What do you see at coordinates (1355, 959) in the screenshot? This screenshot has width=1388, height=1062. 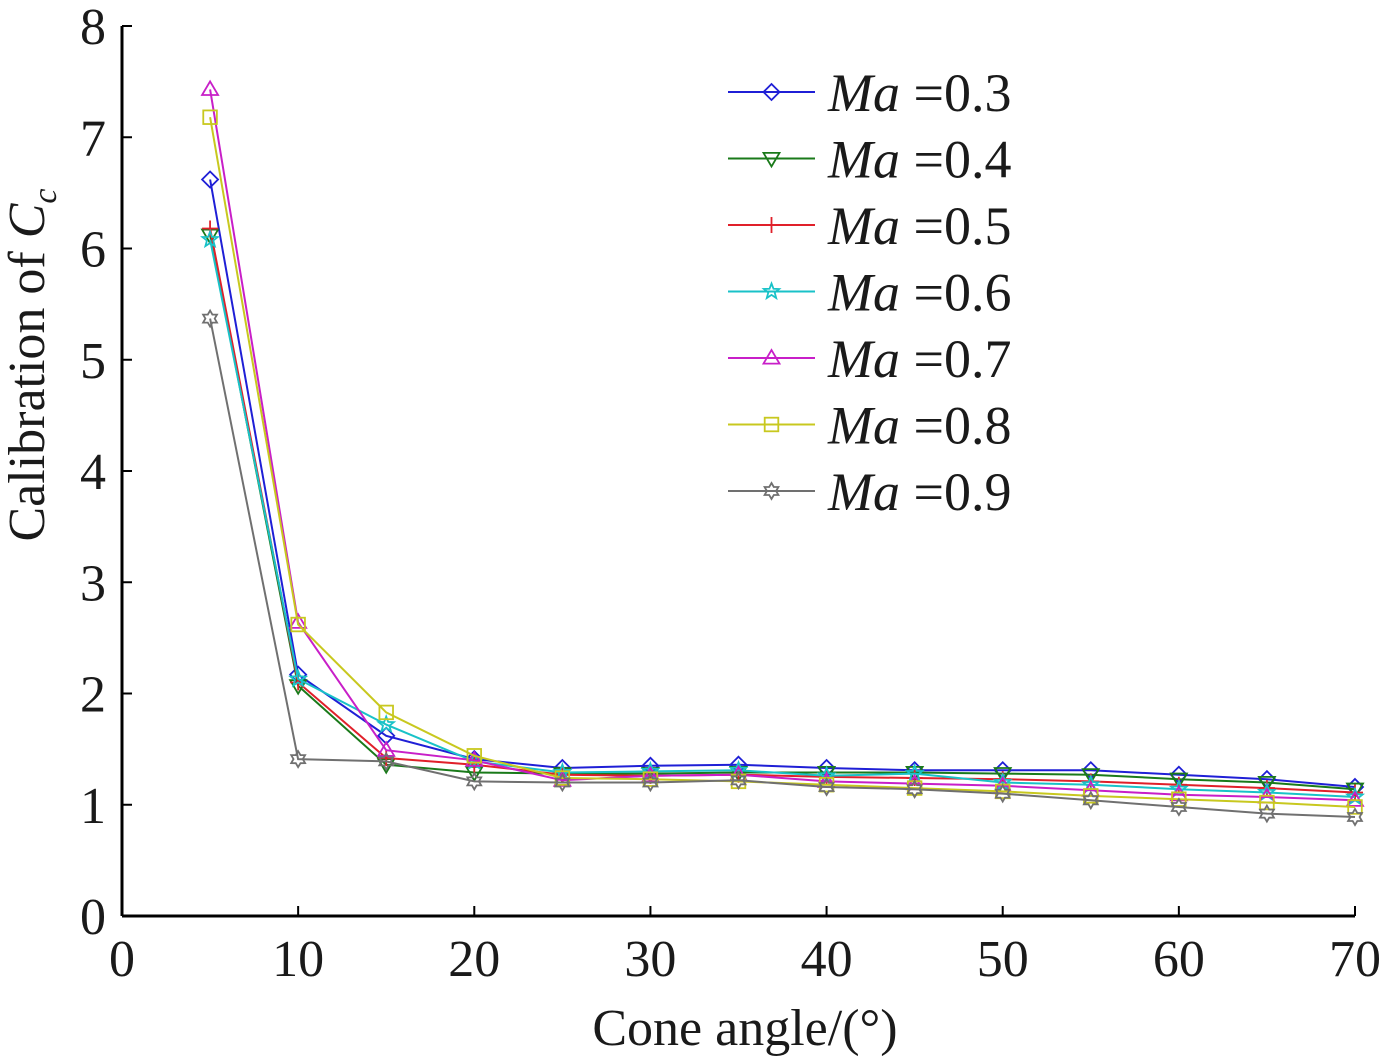 I see `x-tick-label: 70` at bounding box center [1355, 959].